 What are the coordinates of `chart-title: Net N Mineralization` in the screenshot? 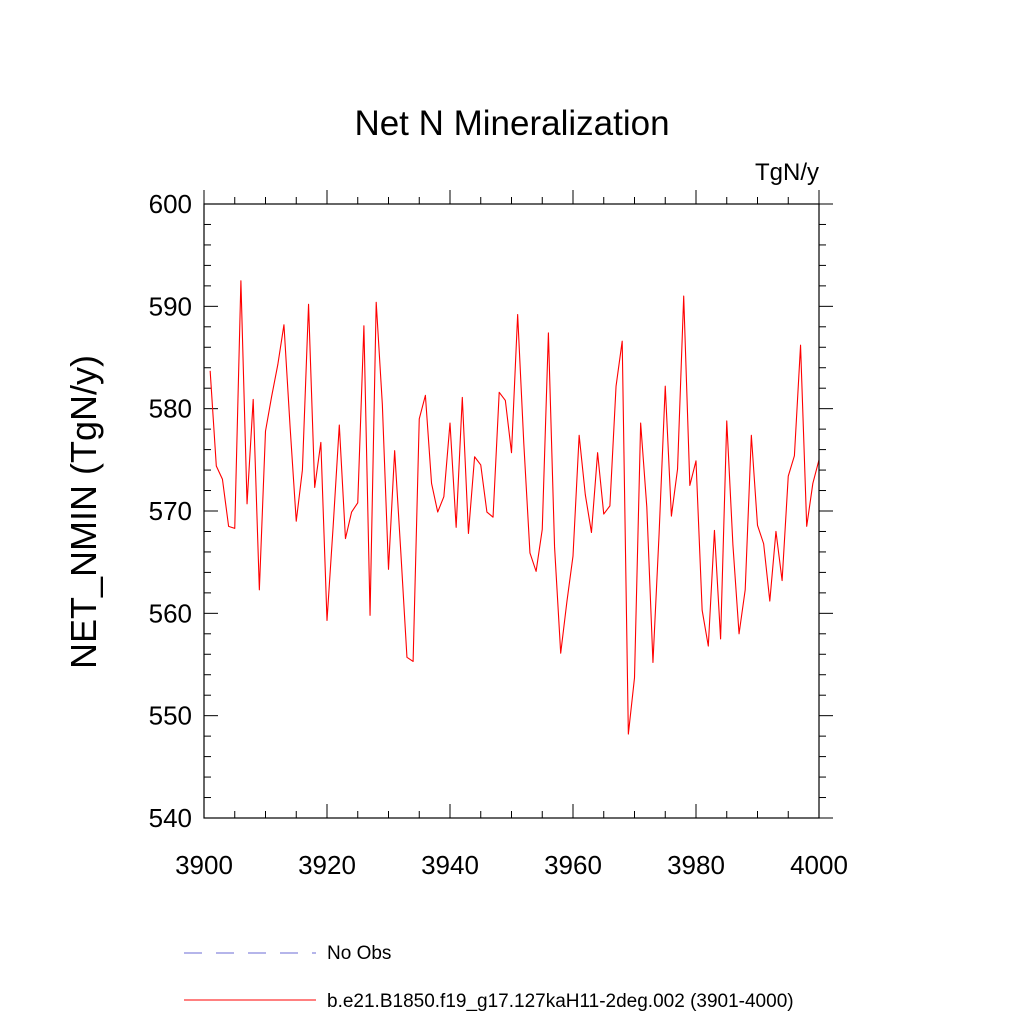 It's located at (511, 123).